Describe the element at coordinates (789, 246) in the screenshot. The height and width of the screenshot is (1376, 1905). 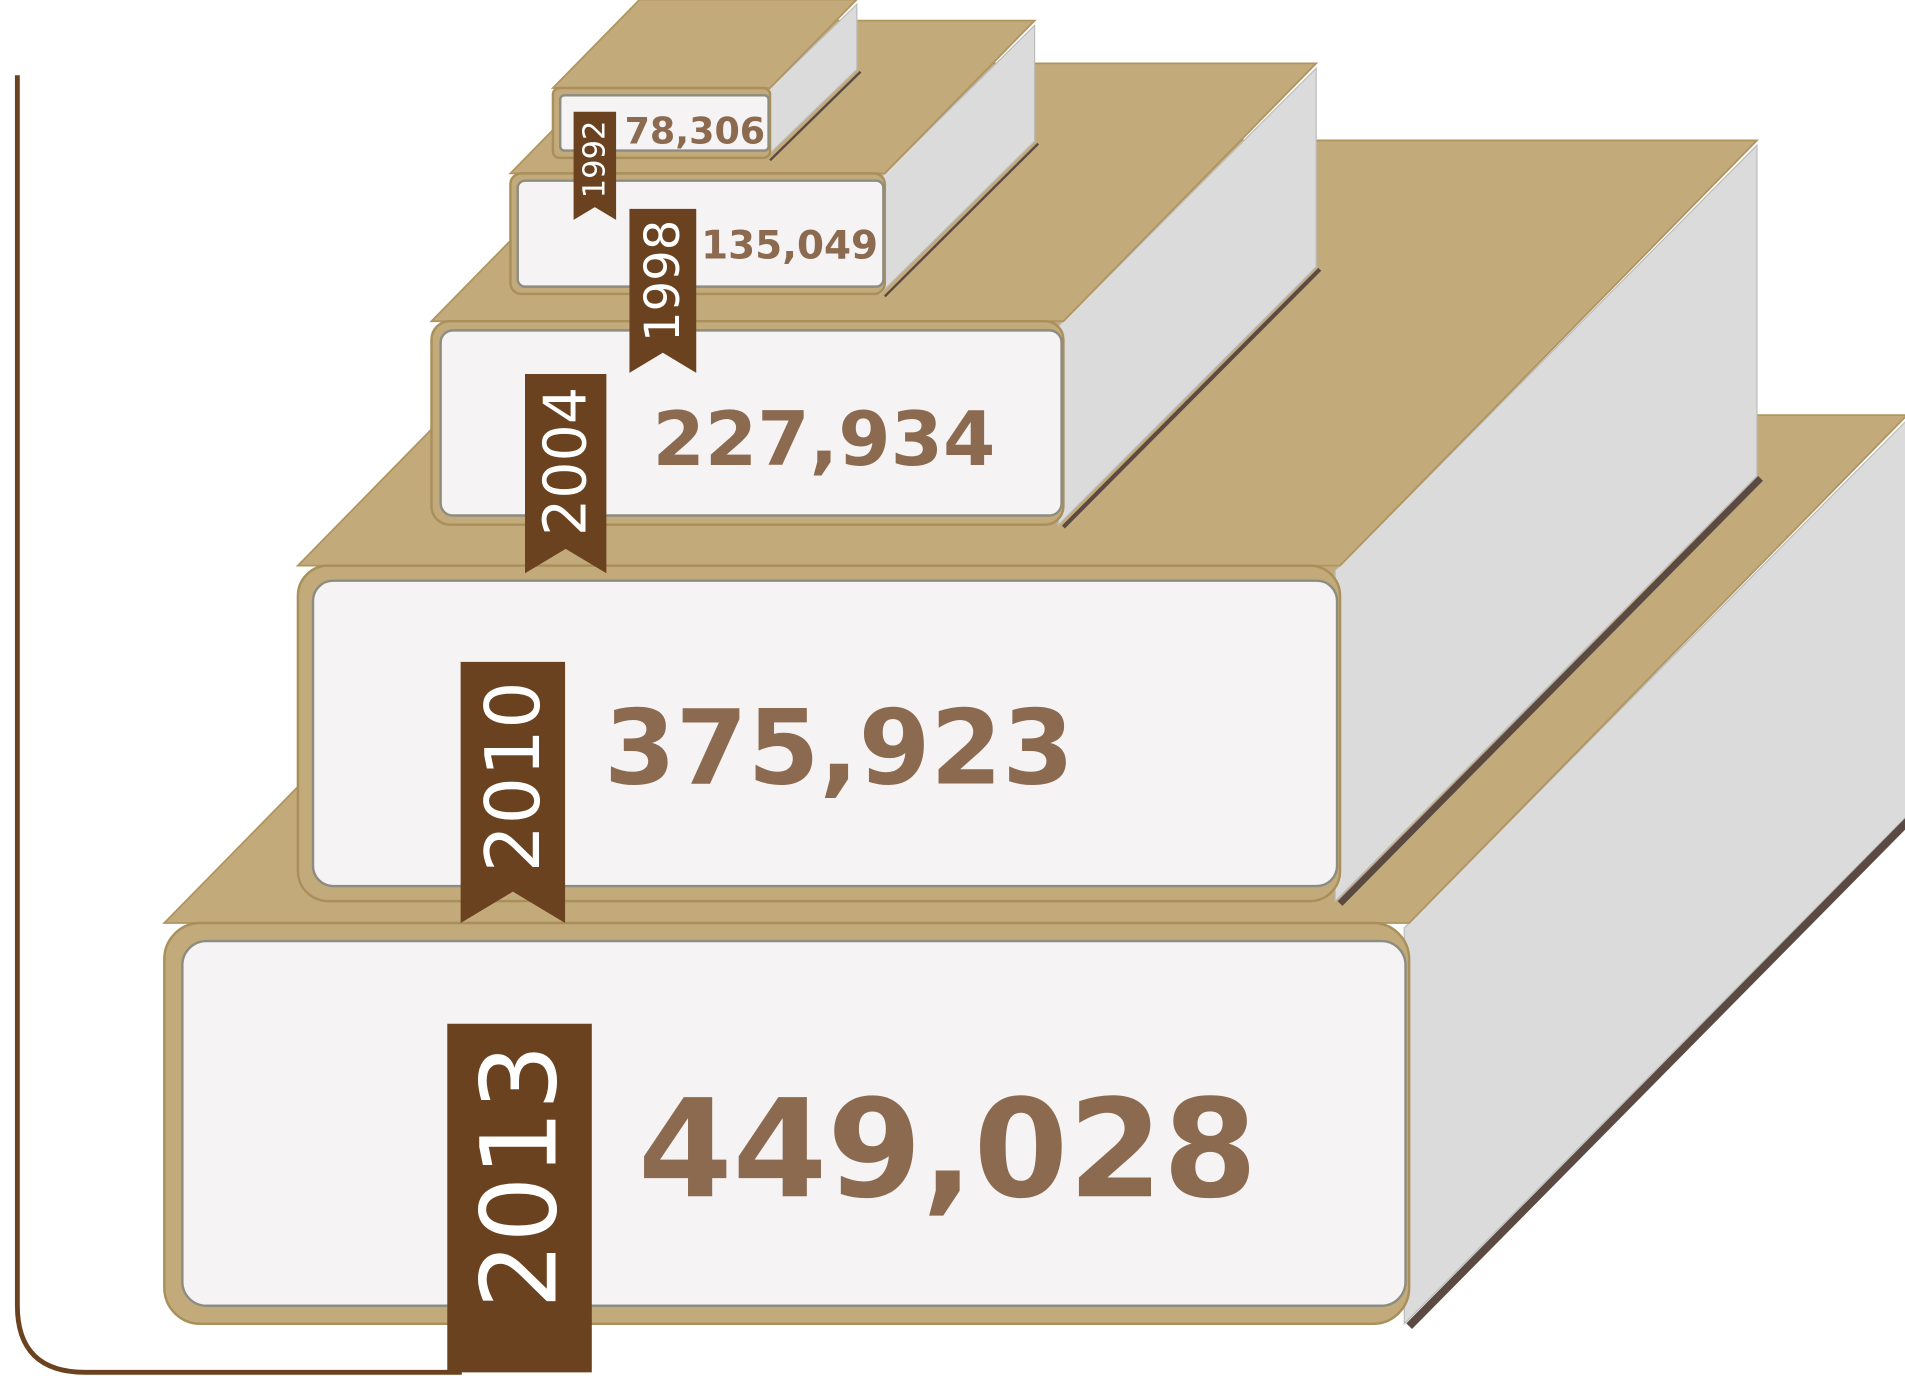
I see `value-label: 135,049` at that location.